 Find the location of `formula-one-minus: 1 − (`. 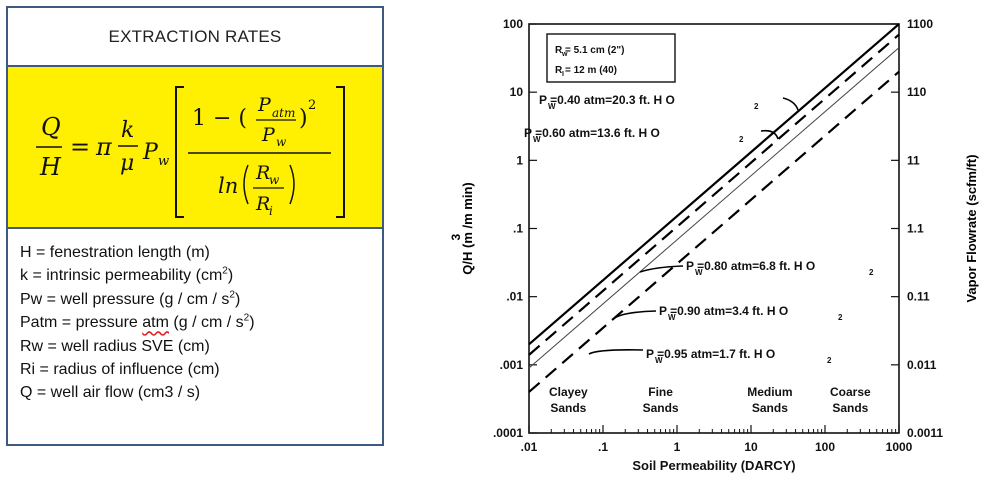

formula-one-minus: 1 − ( is located at coordinates (219, 118).